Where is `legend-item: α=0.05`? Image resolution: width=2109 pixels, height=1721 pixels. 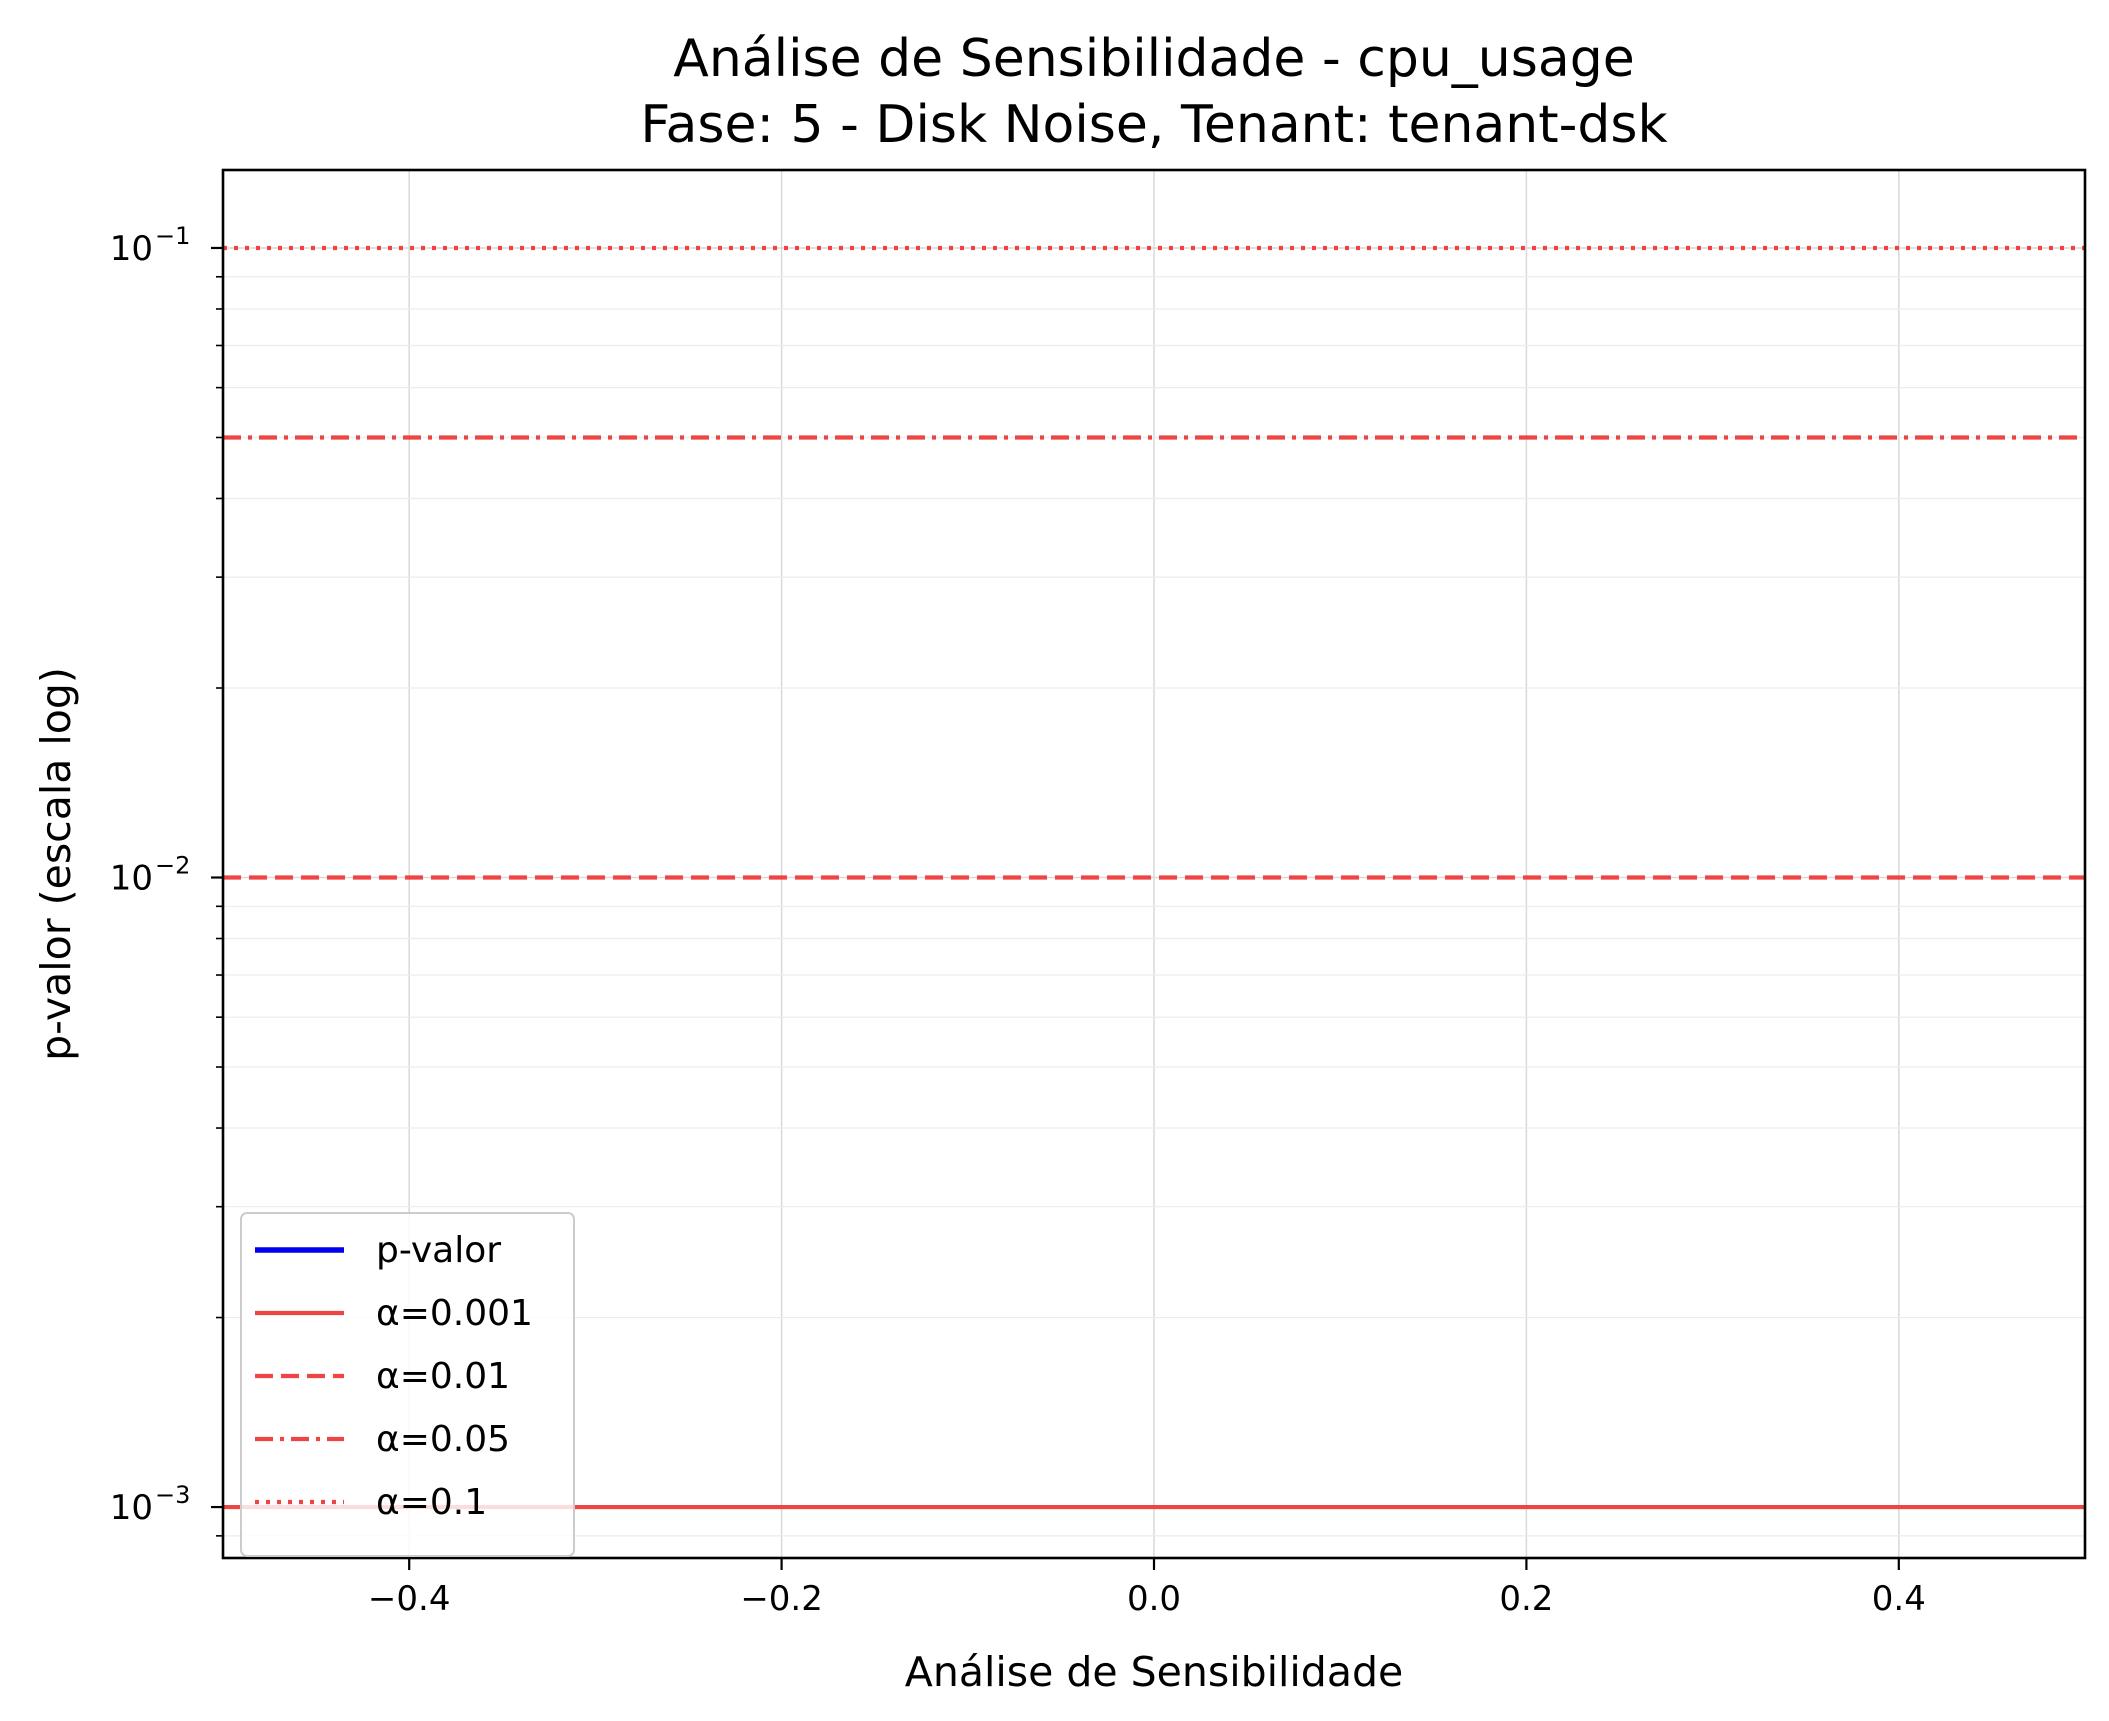
legend-item: α=0.05 is located at coordinates (382, 1439).